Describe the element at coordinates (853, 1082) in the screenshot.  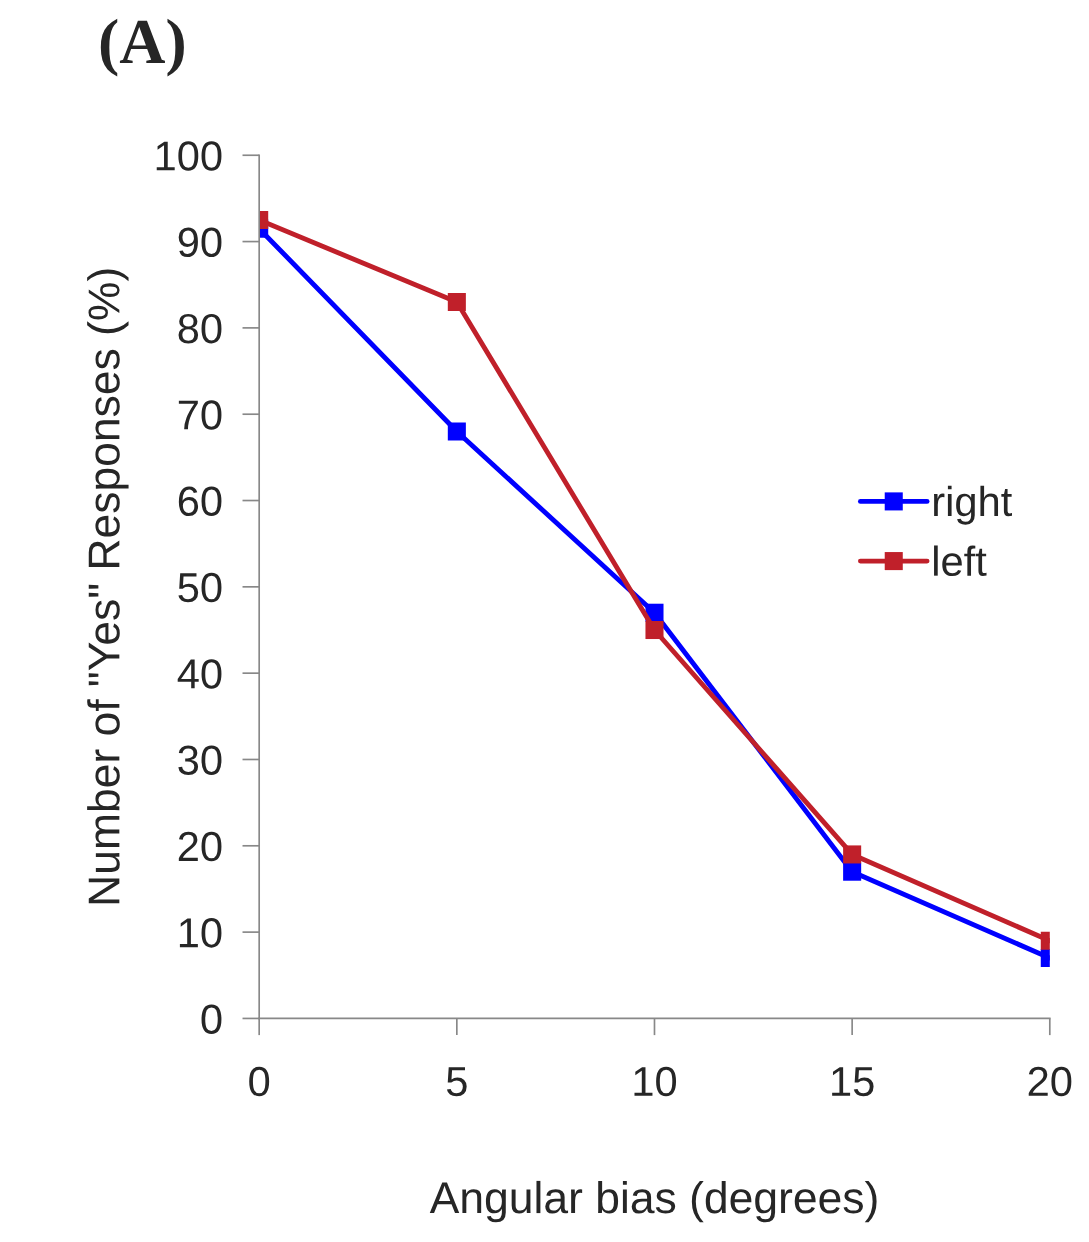
I see `x-tick-label: 15` at that location.